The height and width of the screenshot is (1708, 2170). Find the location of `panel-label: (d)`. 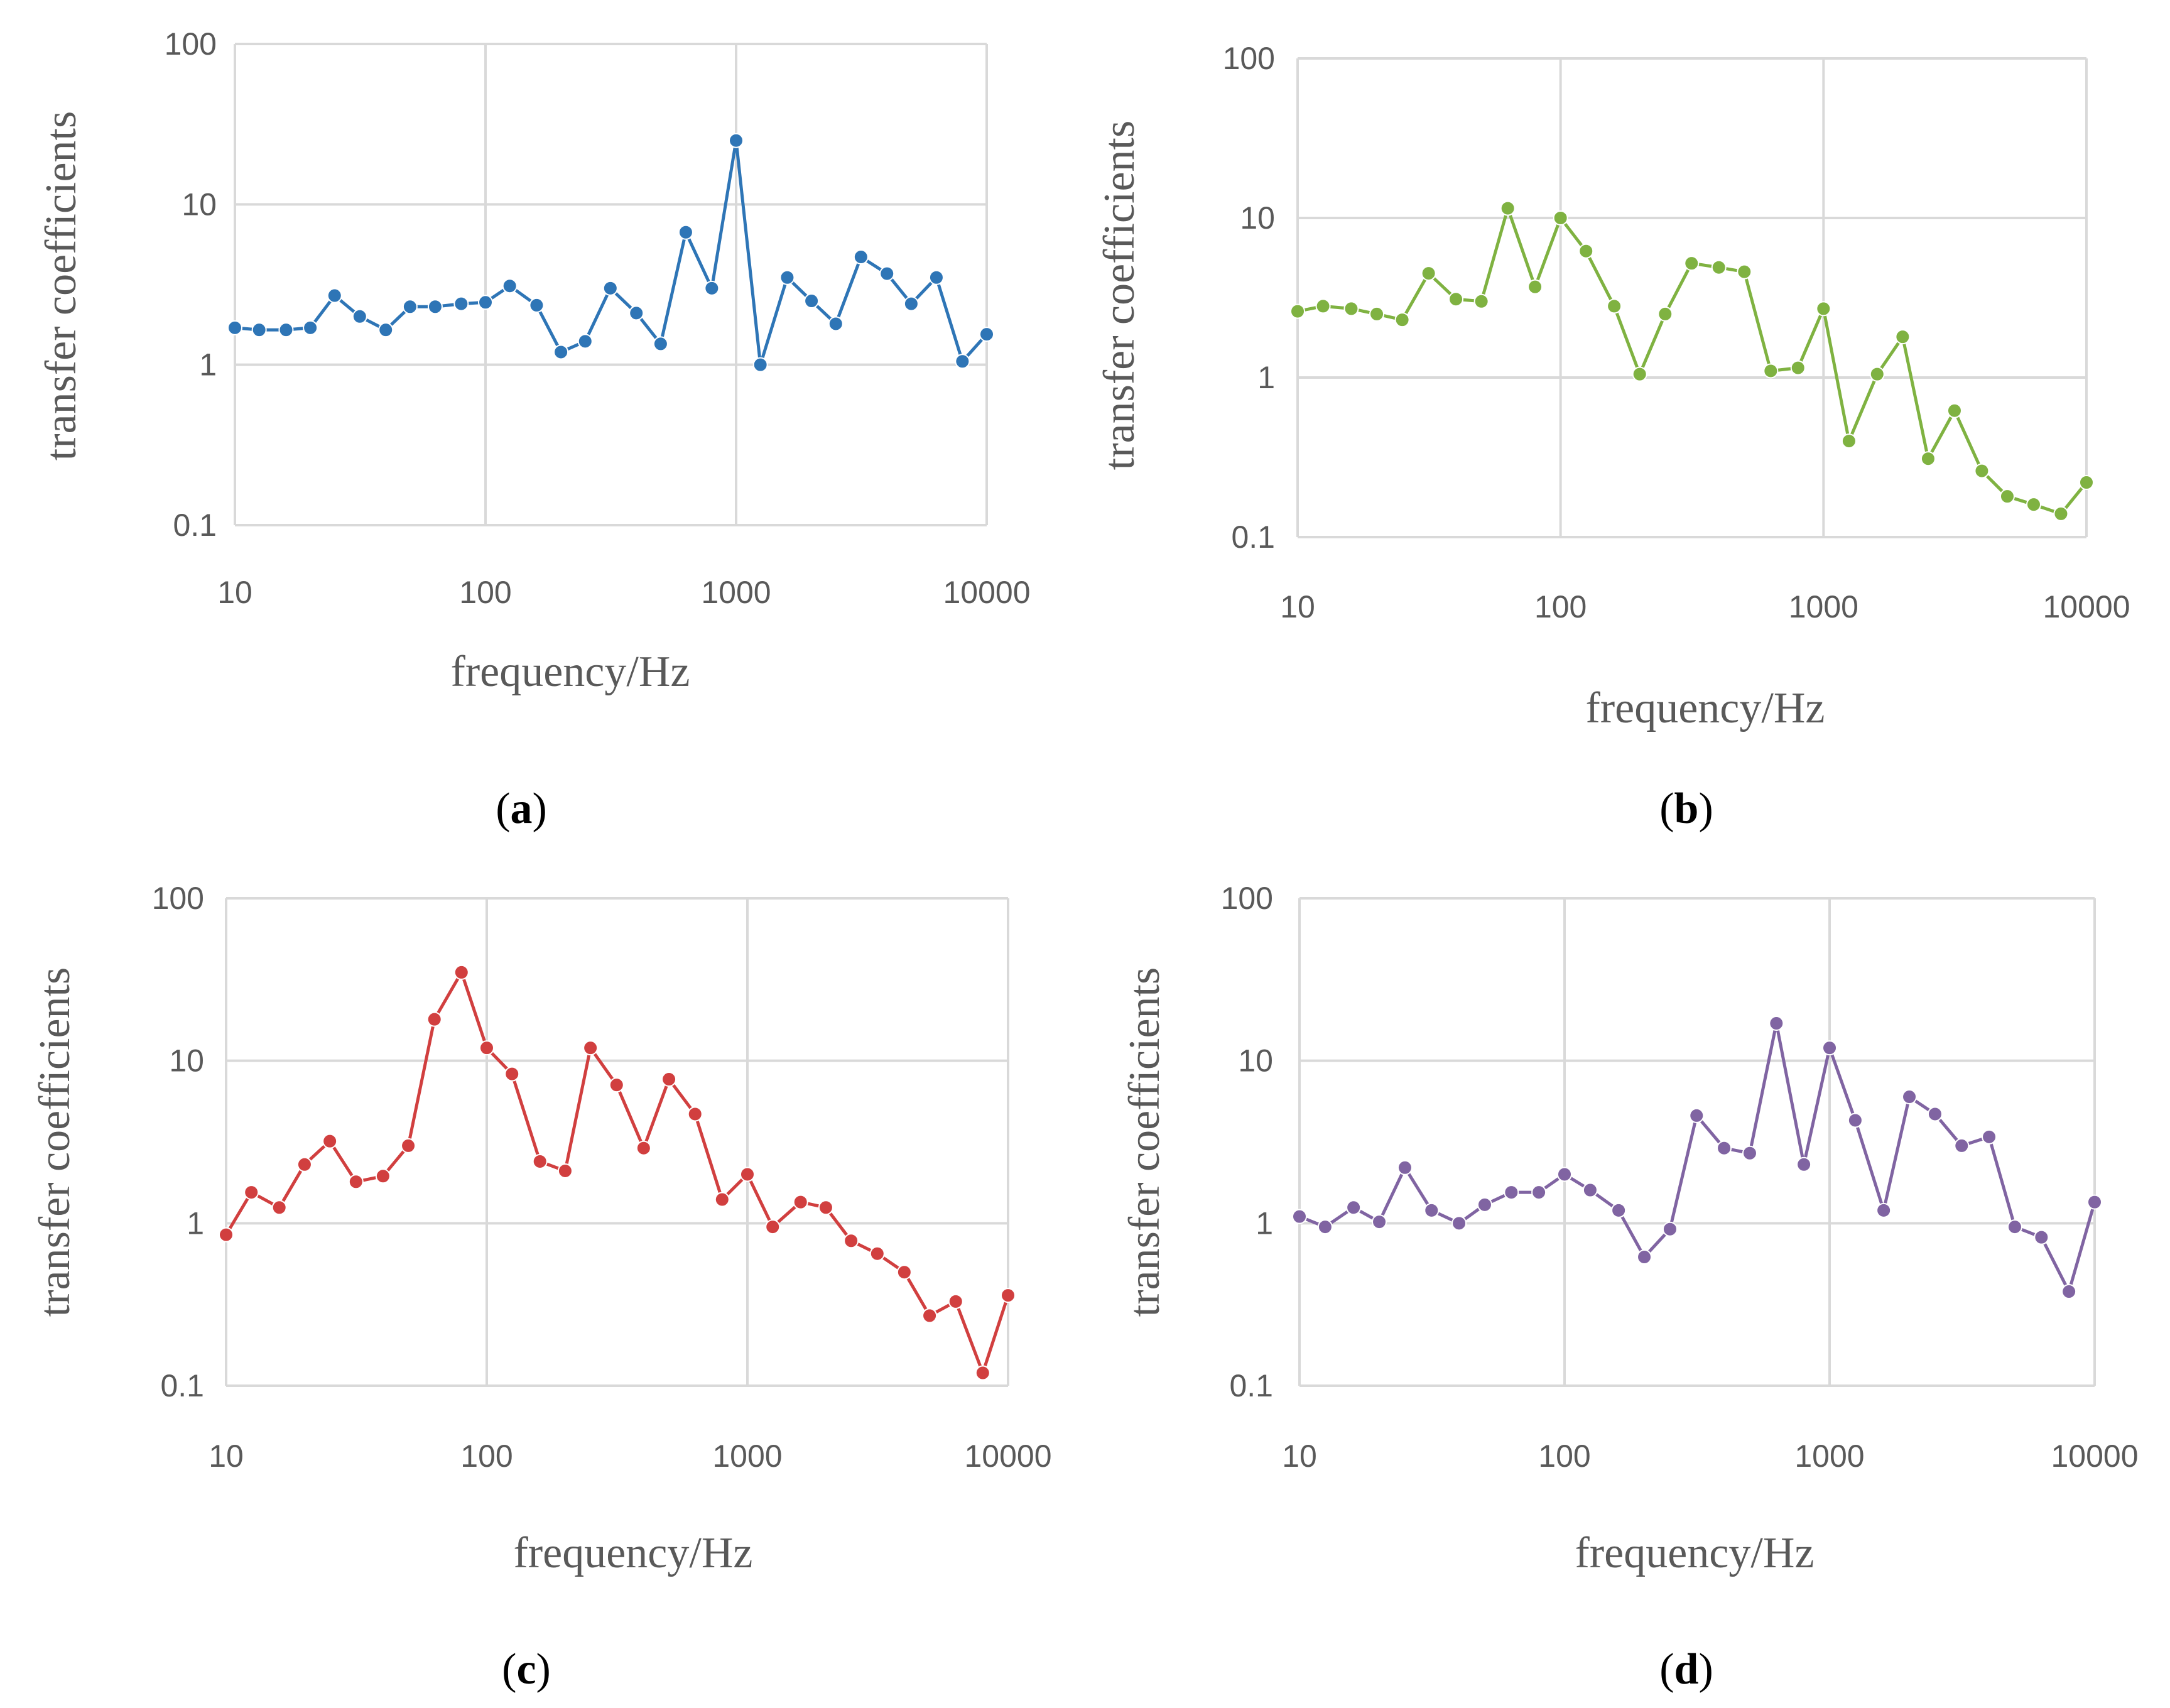

panel-label: (d) is located at coordinates (1686, 1670).